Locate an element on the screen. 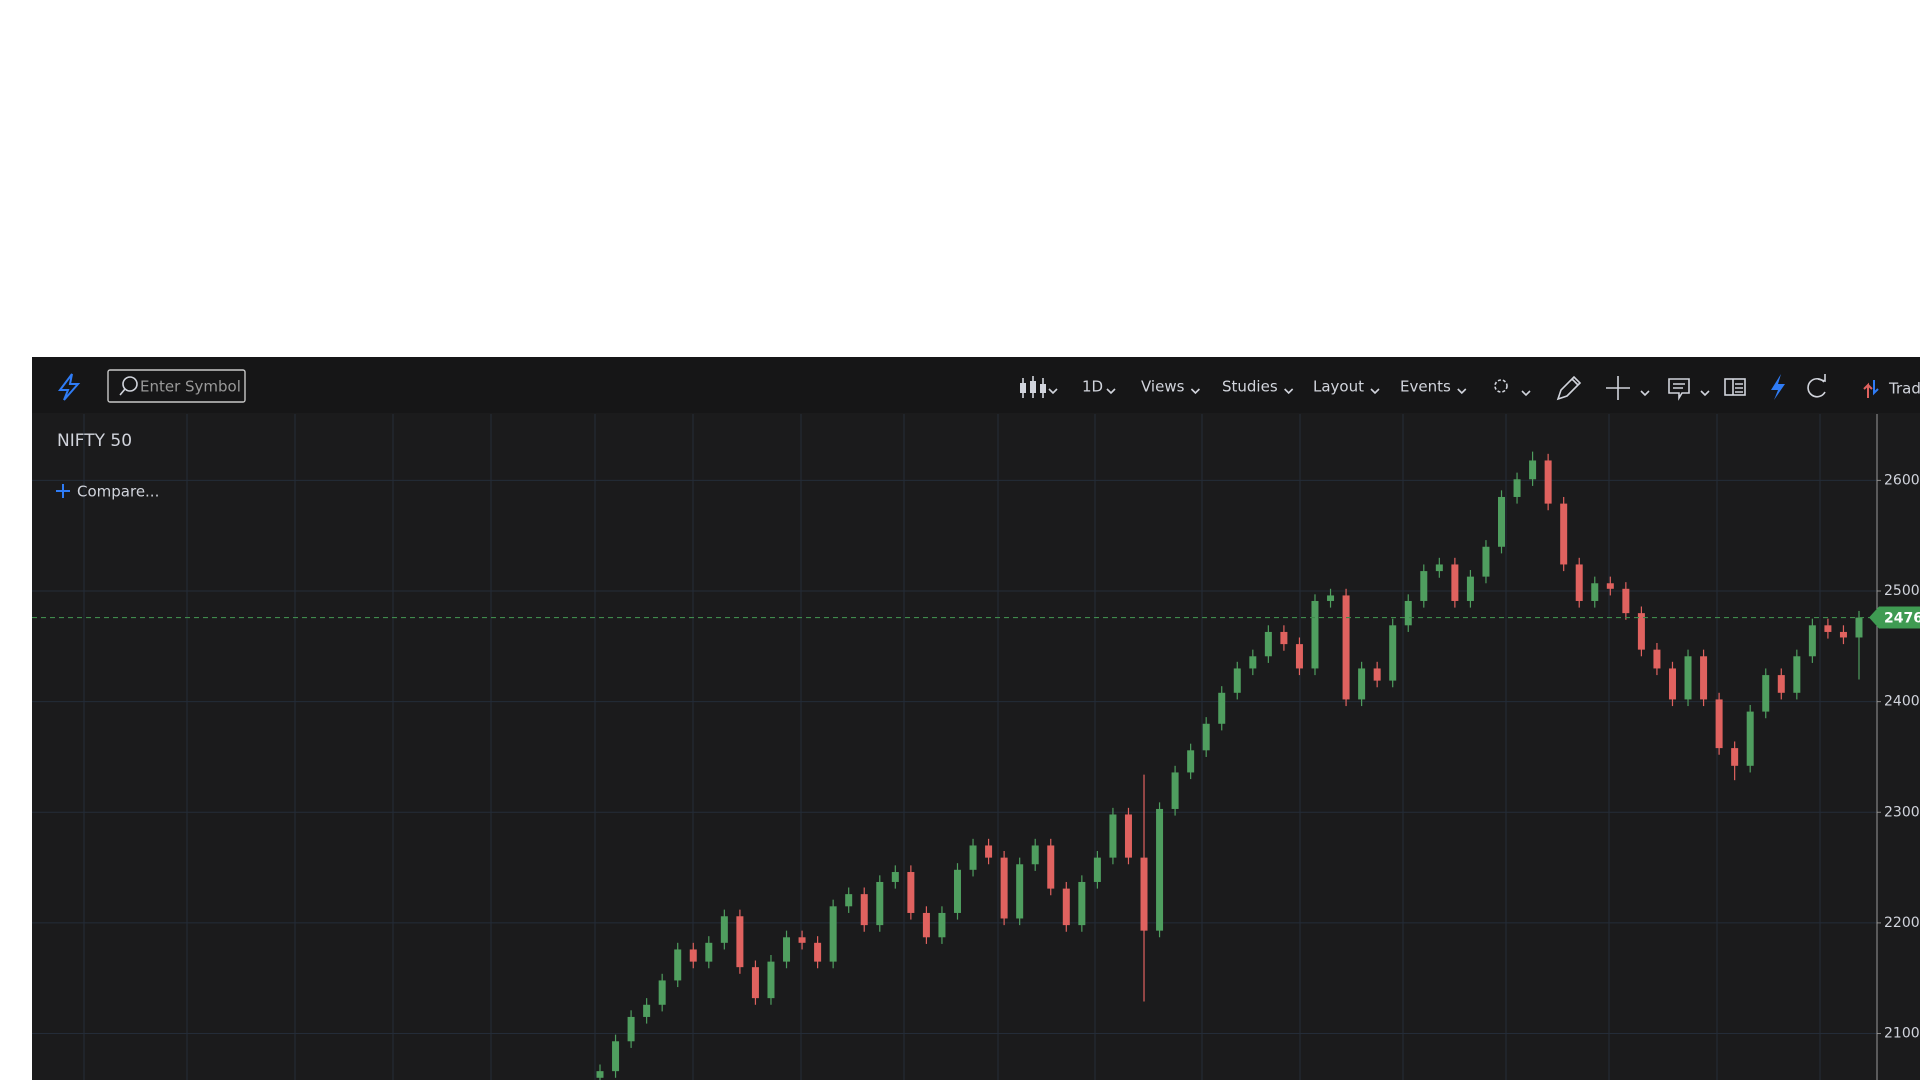 The height and width of the screenshot is (1080, 1920). chart-type-button is located at coordinates (1039, 387).